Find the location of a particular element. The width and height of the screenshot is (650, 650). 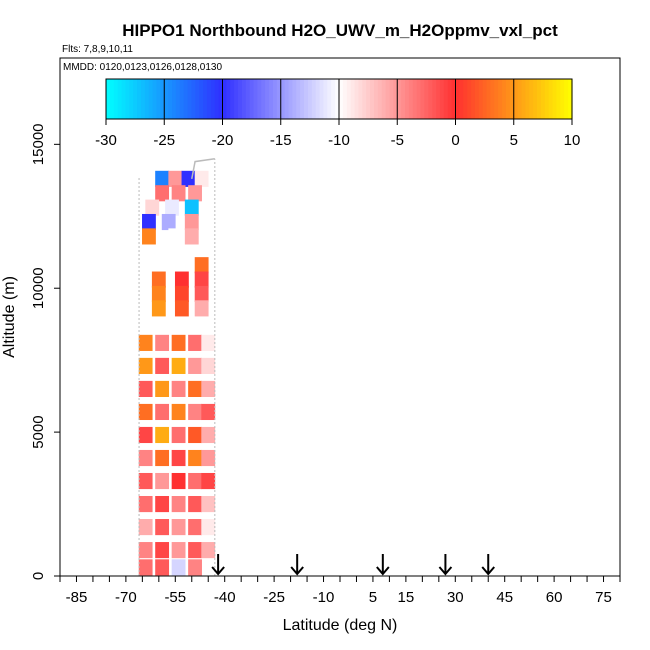

chart-subtitle: Flts: 7,8,9,10,11 is located at coordinates (97, 49).